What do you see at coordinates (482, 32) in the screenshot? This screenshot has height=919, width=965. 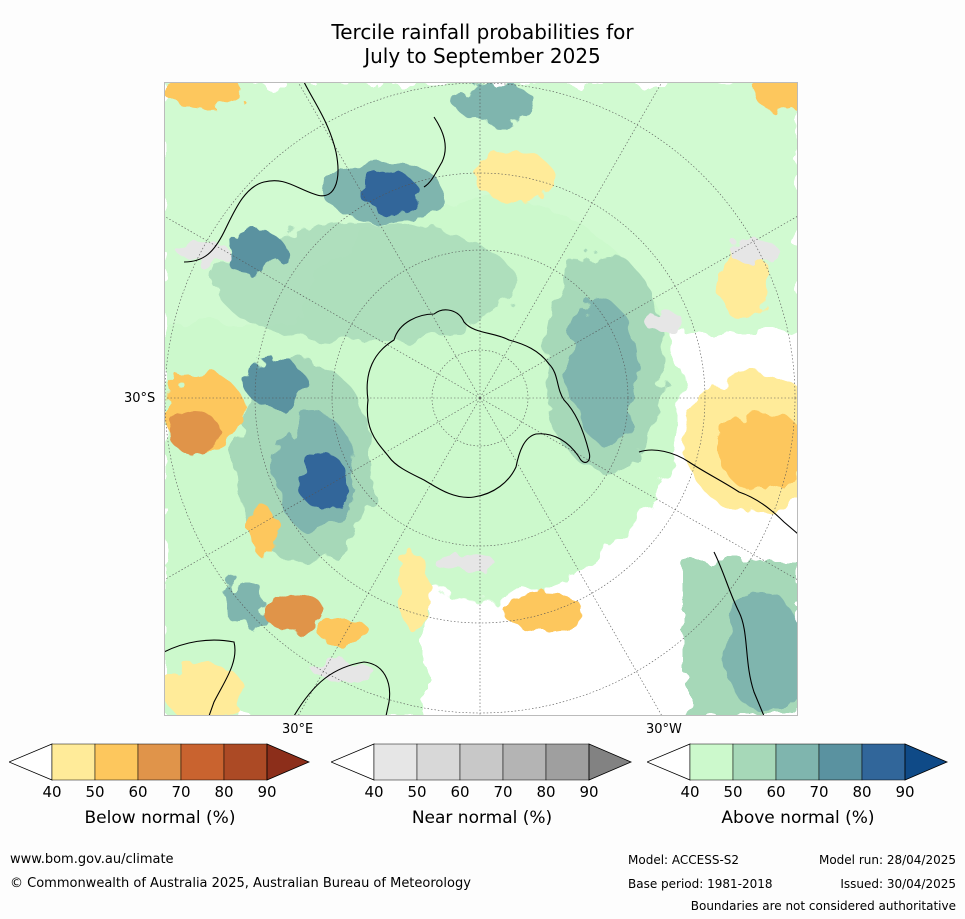 I see `title-line-1: Tercile rainfall probabilities for` at bounding box center [482, 32].